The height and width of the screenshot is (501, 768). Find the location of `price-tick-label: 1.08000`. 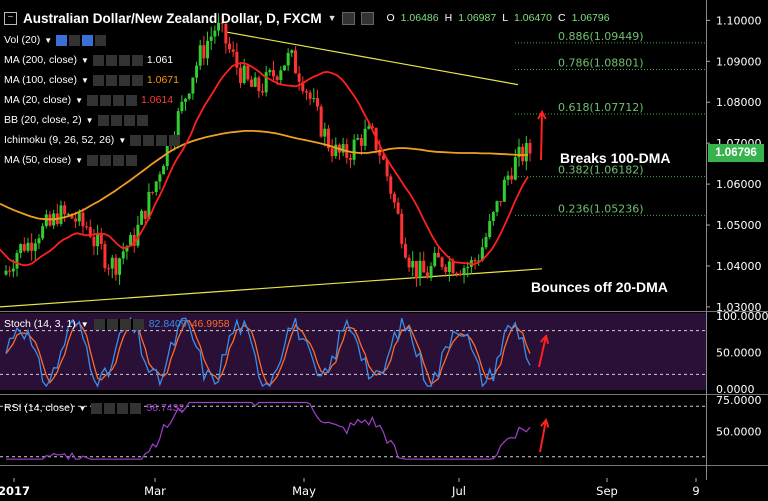

price-tick-label: 1.08000 is located at coordinates (739, 102).